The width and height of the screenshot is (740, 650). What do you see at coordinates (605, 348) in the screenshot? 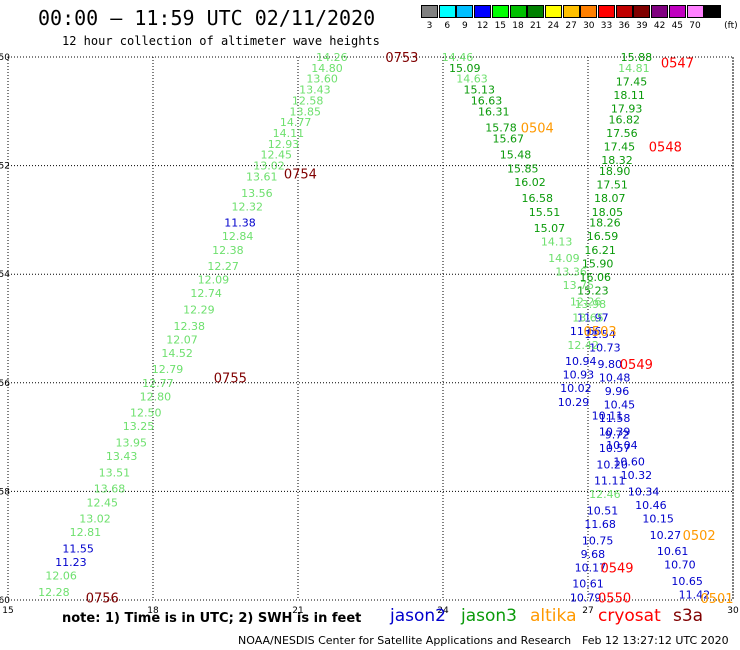
I see `wave-height-value: 10.73` at bounding box center [605, 348].